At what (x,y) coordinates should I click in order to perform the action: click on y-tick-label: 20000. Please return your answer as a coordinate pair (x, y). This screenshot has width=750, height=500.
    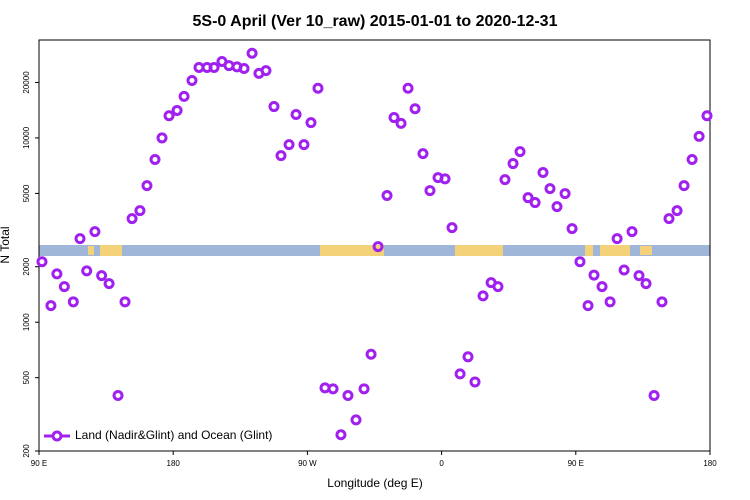
    Looking at the image, I should click on (26, 82).